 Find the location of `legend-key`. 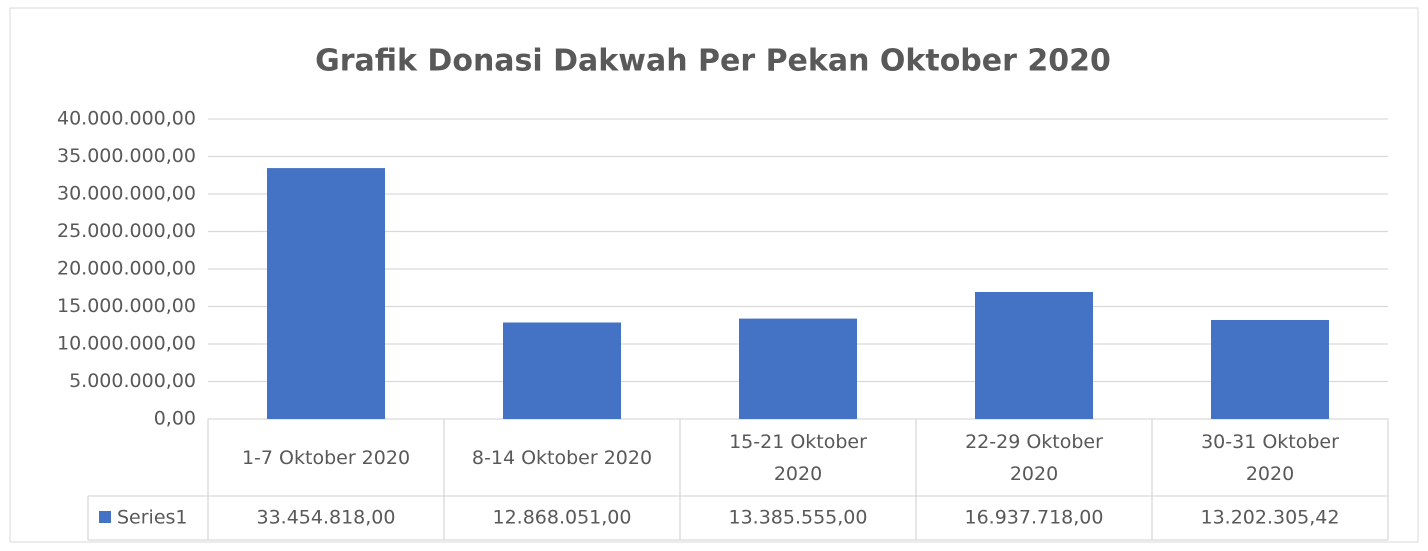

legend-key is located at coordinates (105, 517).